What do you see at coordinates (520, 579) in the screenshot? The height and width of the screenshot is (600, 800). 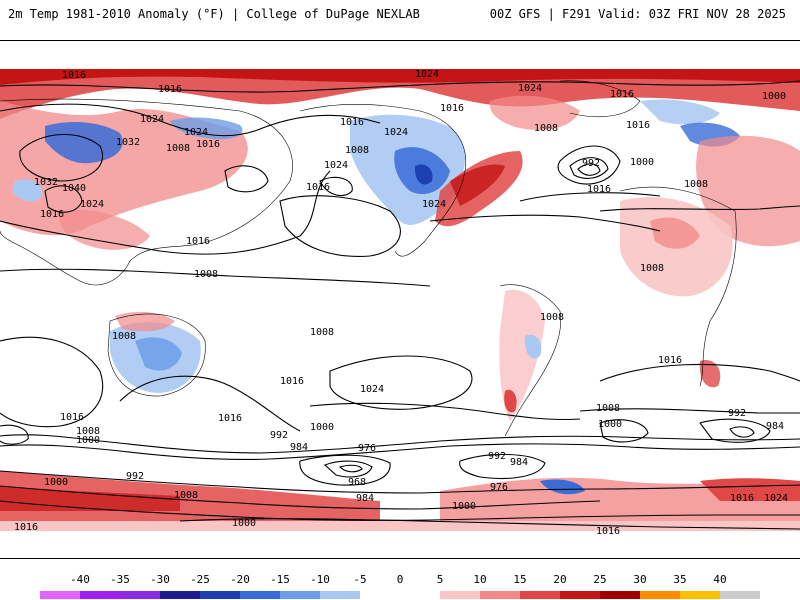 I see `colorbar-tick-label: 15` at bounding box center [520, 579].